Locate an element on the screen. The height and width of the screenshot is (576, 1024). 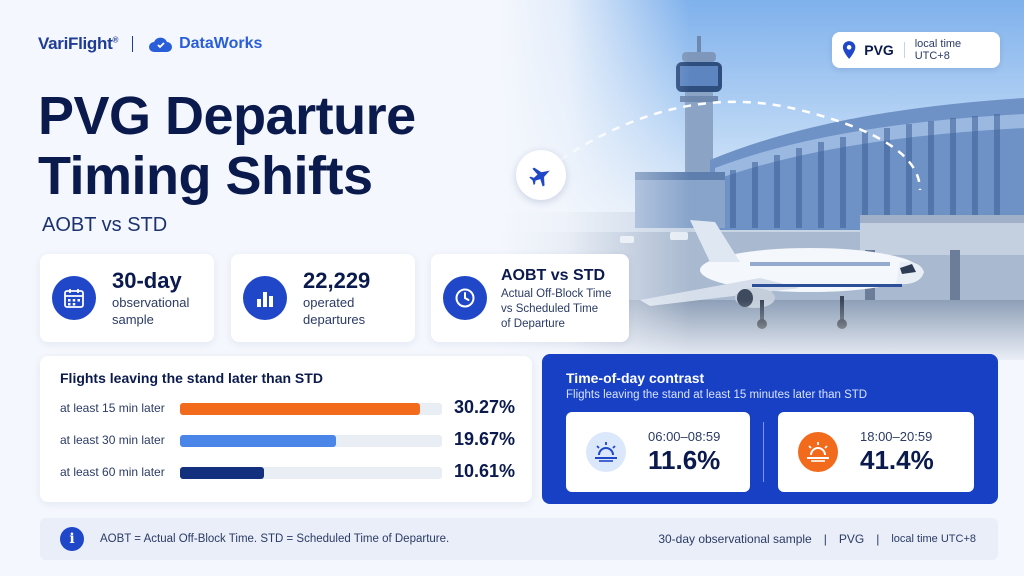
evening-card: 18:00–20:59 41.4% is located at coordinates (876, 452).